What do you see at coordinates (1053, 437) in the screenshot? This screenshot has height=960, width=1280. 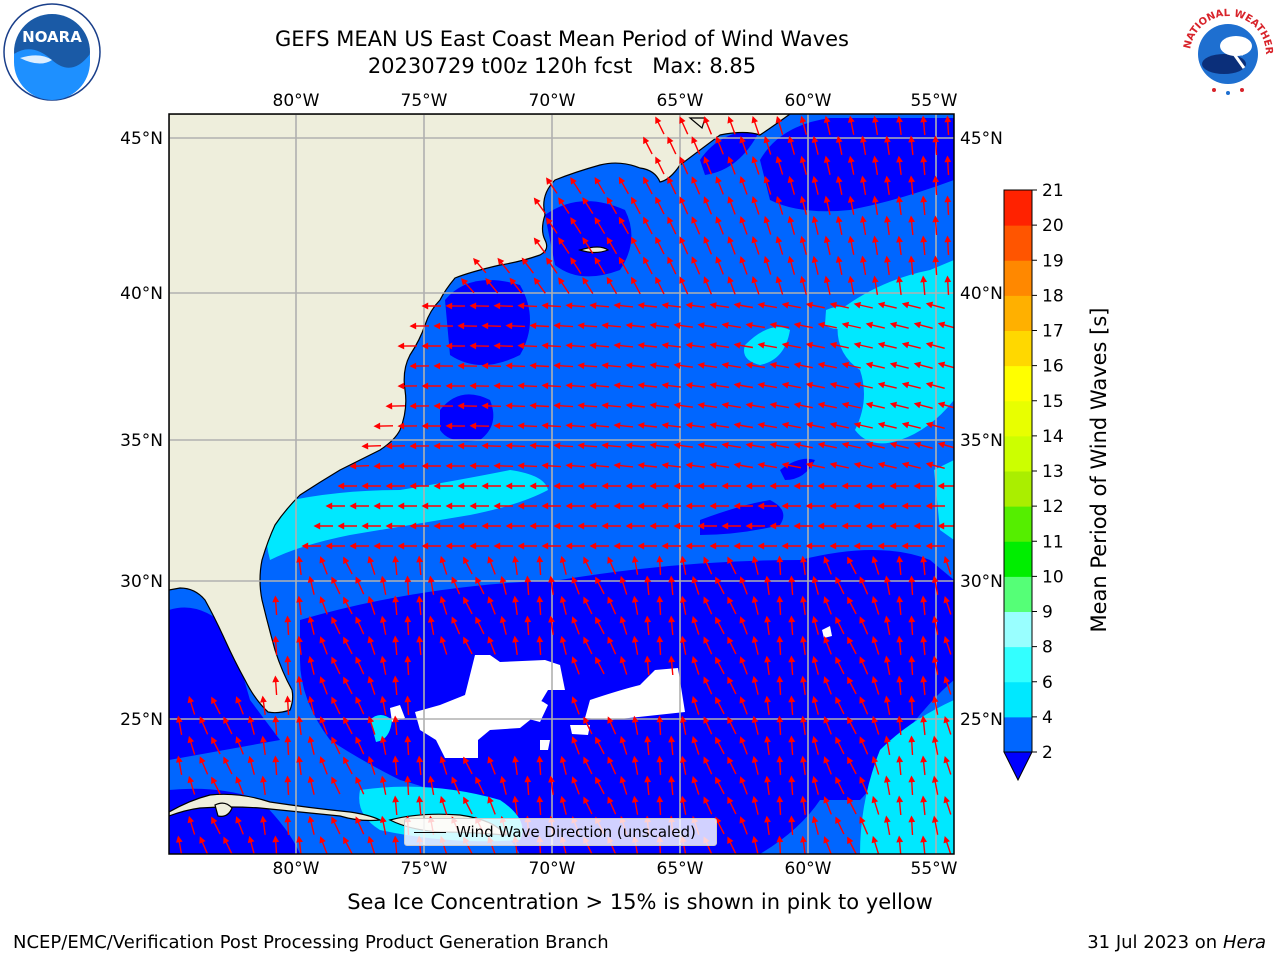 I see `colorbar-tick-label: 14` at bounding box center [1053, 437].